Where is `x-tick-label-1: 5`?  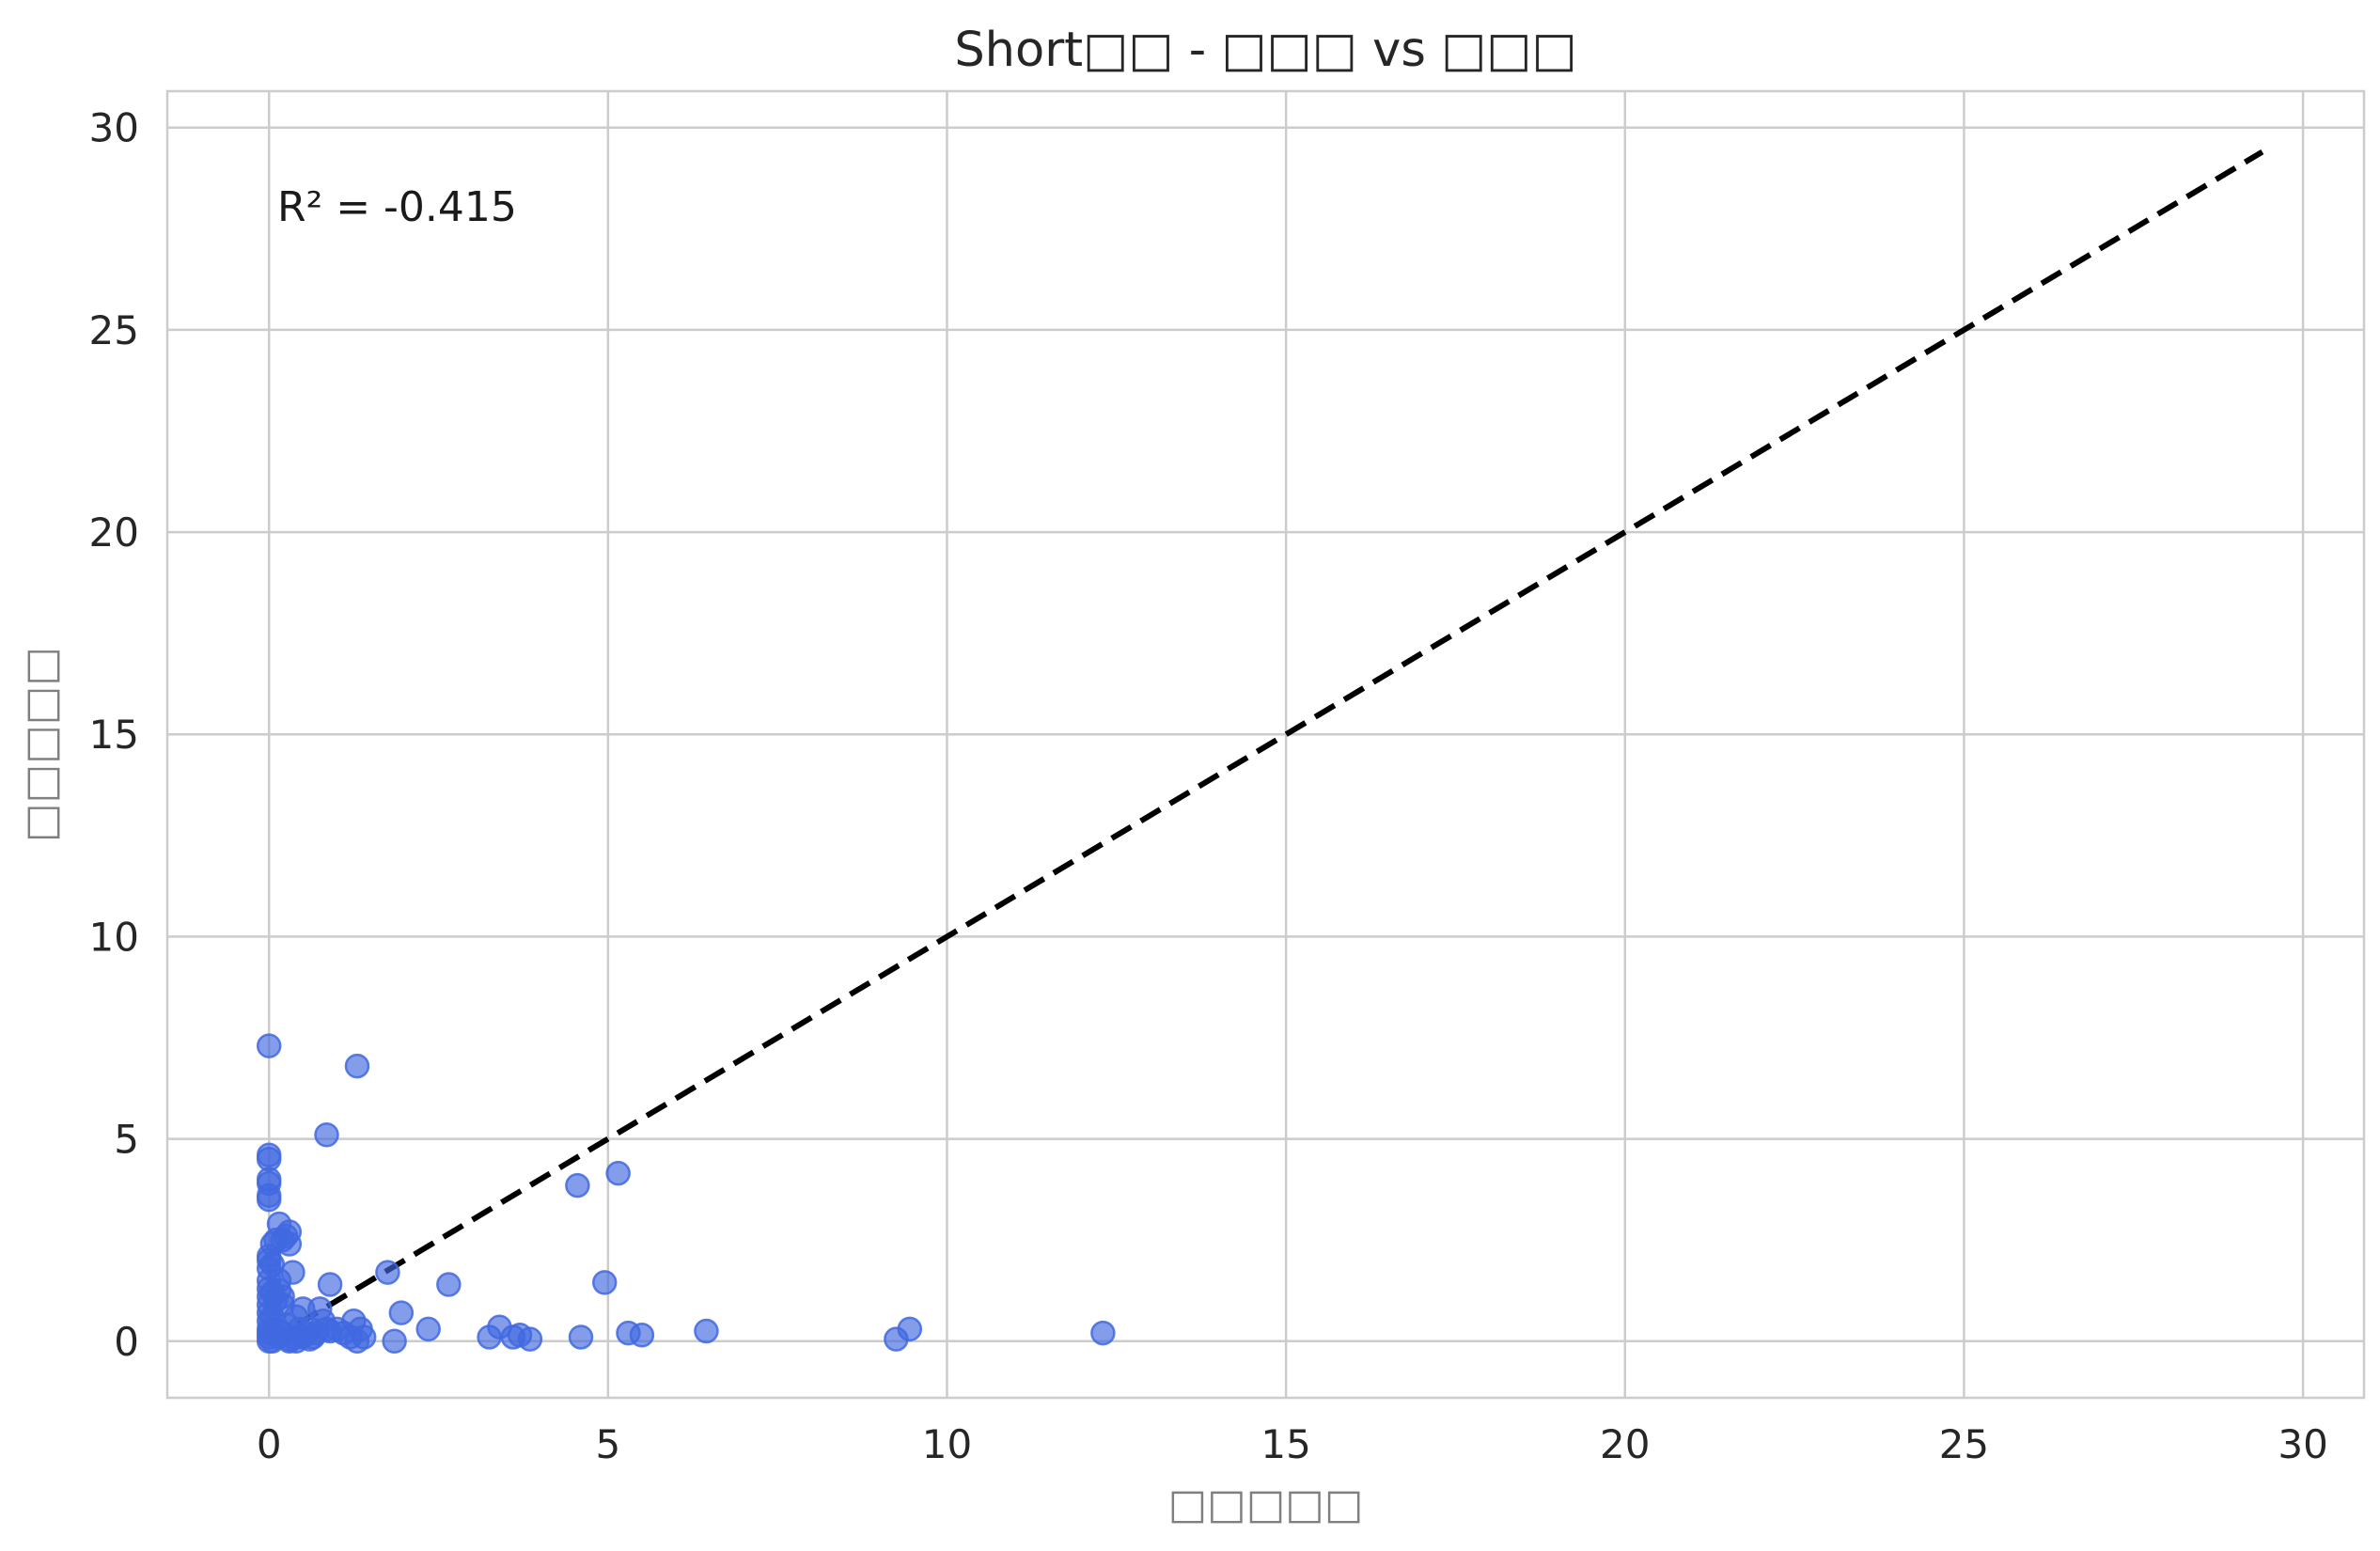 x-tick-label-1: 5 is located at coordinates (607, 1444).